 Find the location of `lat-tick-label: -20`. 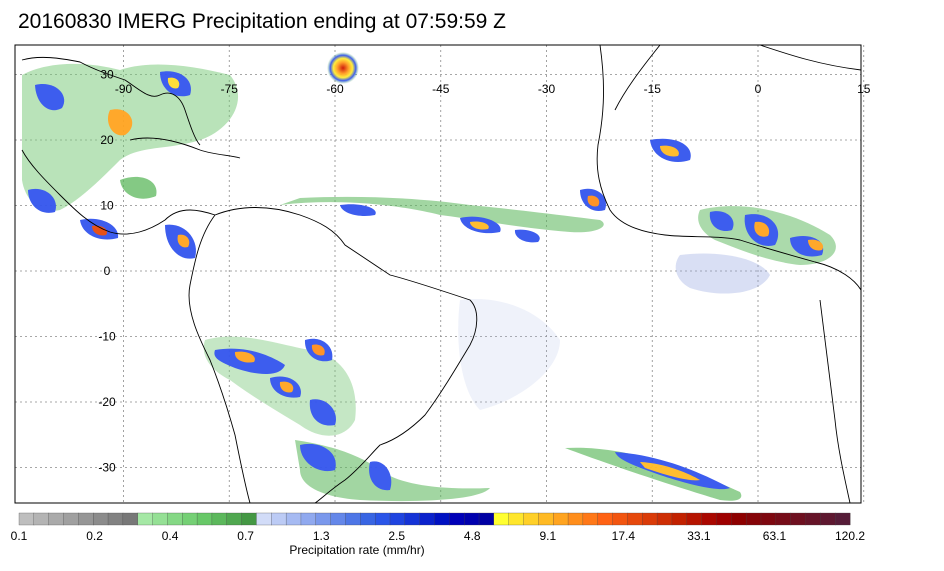

lat-tick-label: -20 is located at coordinates (107, 402).